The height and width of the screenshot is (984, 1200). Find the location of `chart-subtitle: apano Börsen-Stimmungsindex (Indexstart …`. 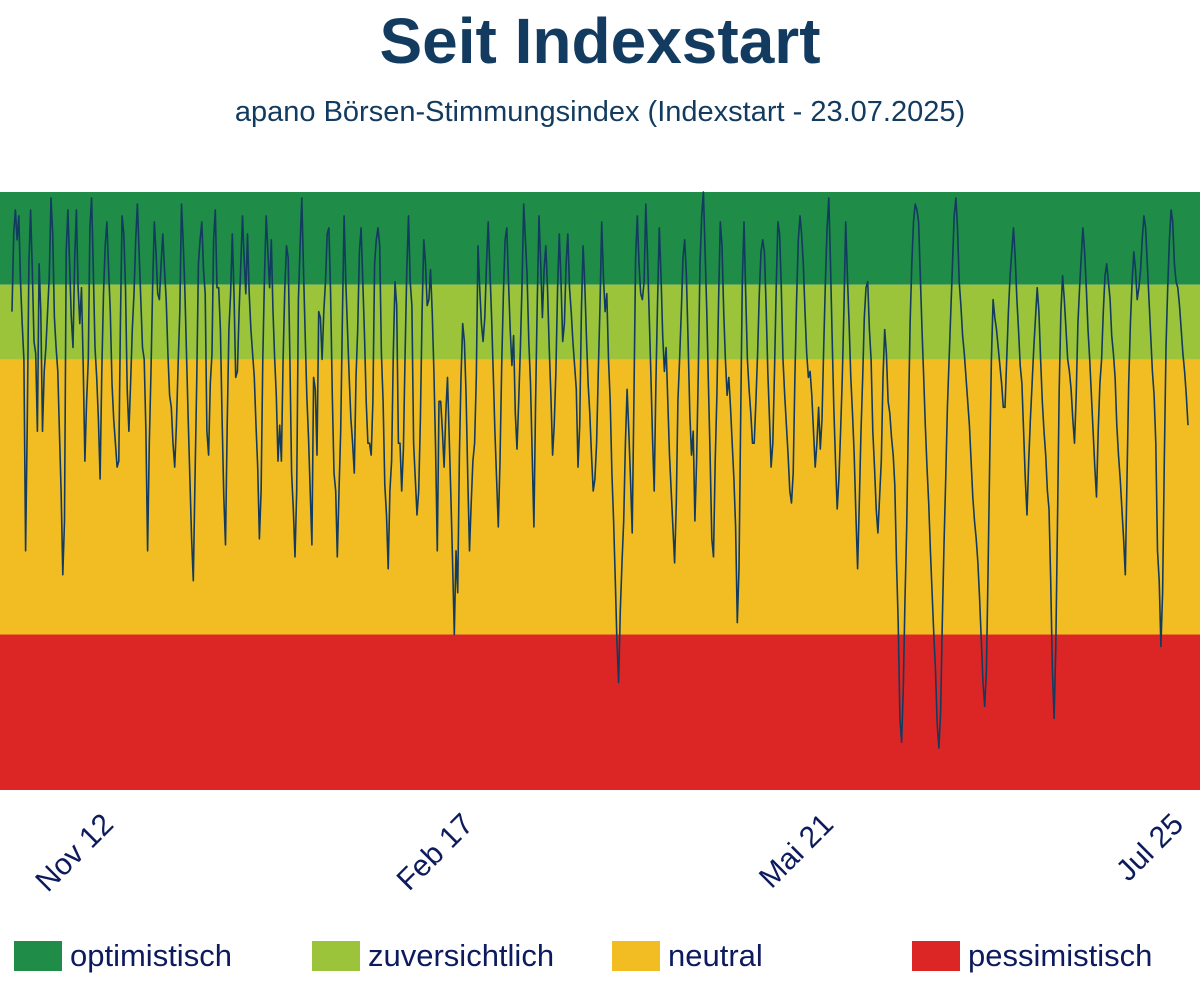

chart-subtitle: apano Börsen-Stimmungsindex (Indexstart … is located at coordinates (600, 112).